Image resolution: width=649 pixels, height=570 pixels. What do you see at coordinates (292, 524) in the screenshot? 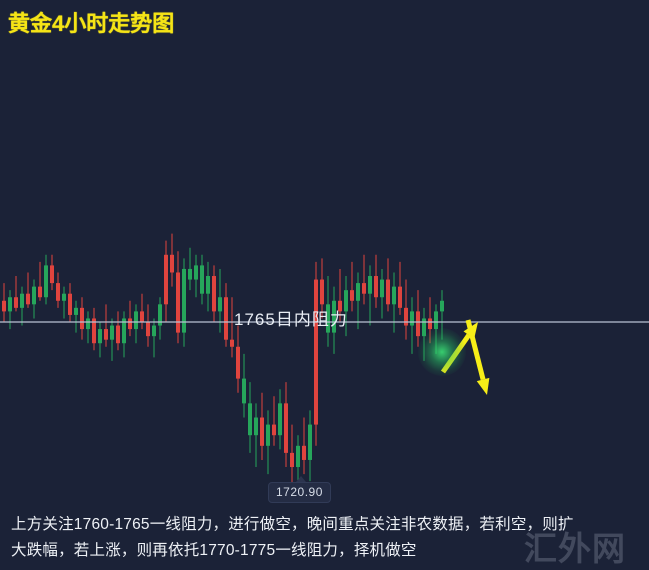
I see `commentary-line-1: 上方关注1760-1765一线阻力，进行做空，晚间重点关注非农数据，若利空，则扩` at bounding box center [292, 524].